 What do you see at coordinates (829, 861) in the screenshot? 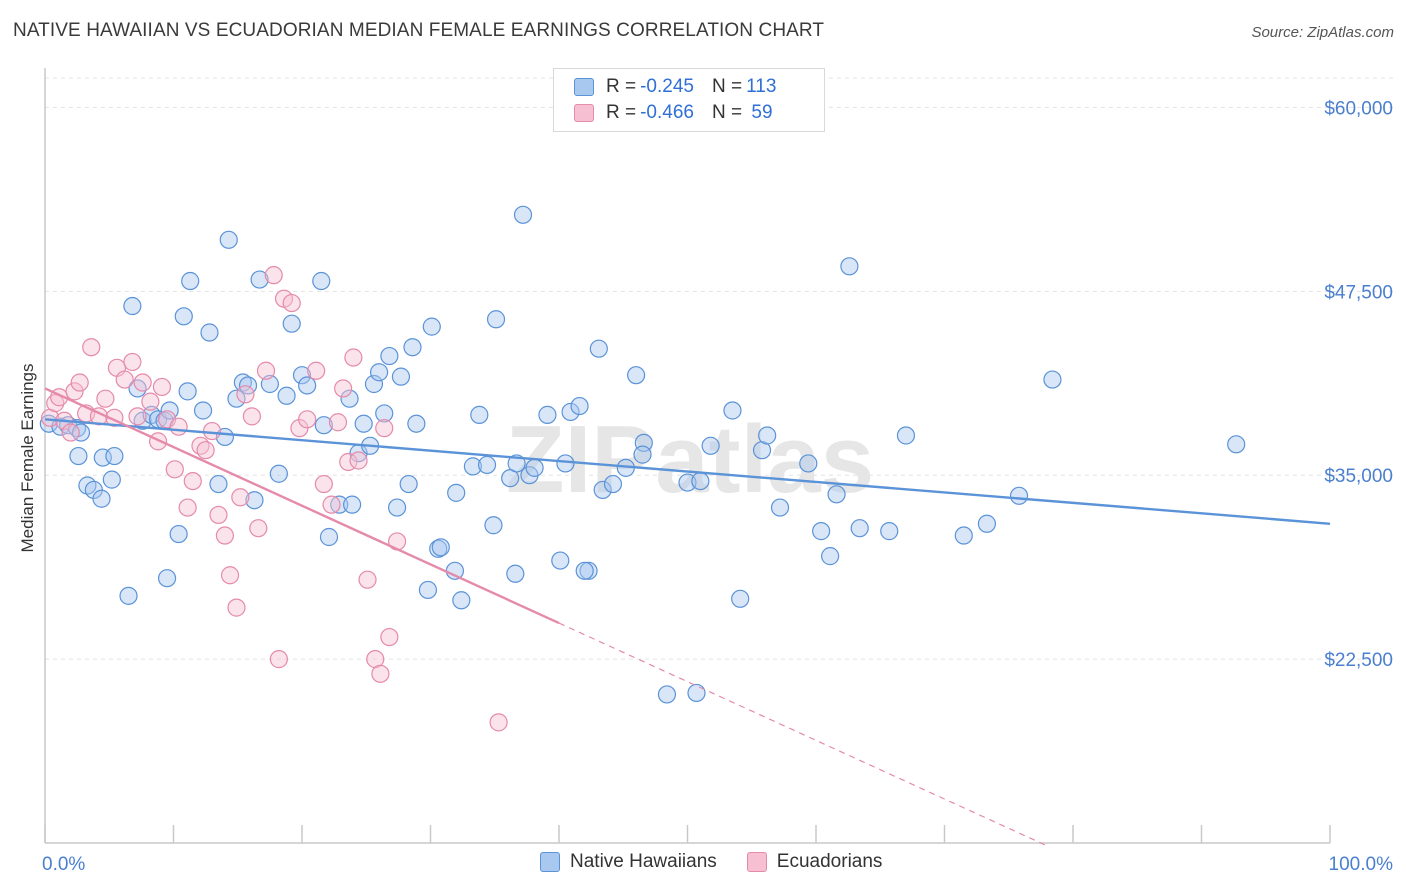
I see `legend-label-ecuadorians: Ecuadorians` at bounding box center [829, 861].